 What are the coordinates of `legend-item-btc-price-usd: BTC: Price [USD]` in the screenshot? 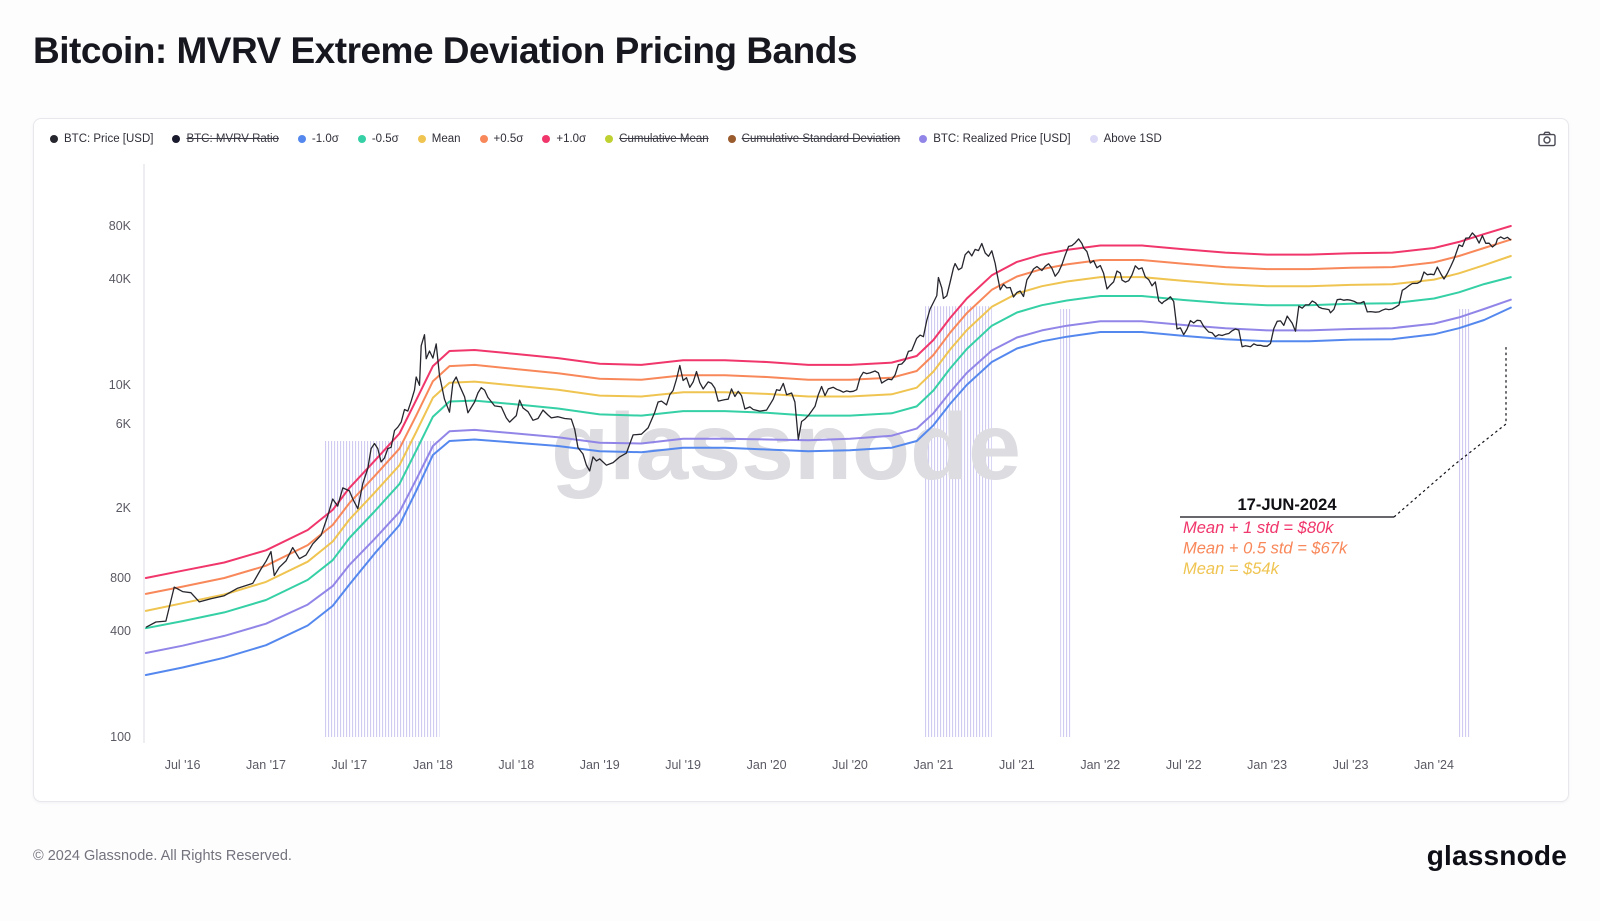 It's located at (101, 139).